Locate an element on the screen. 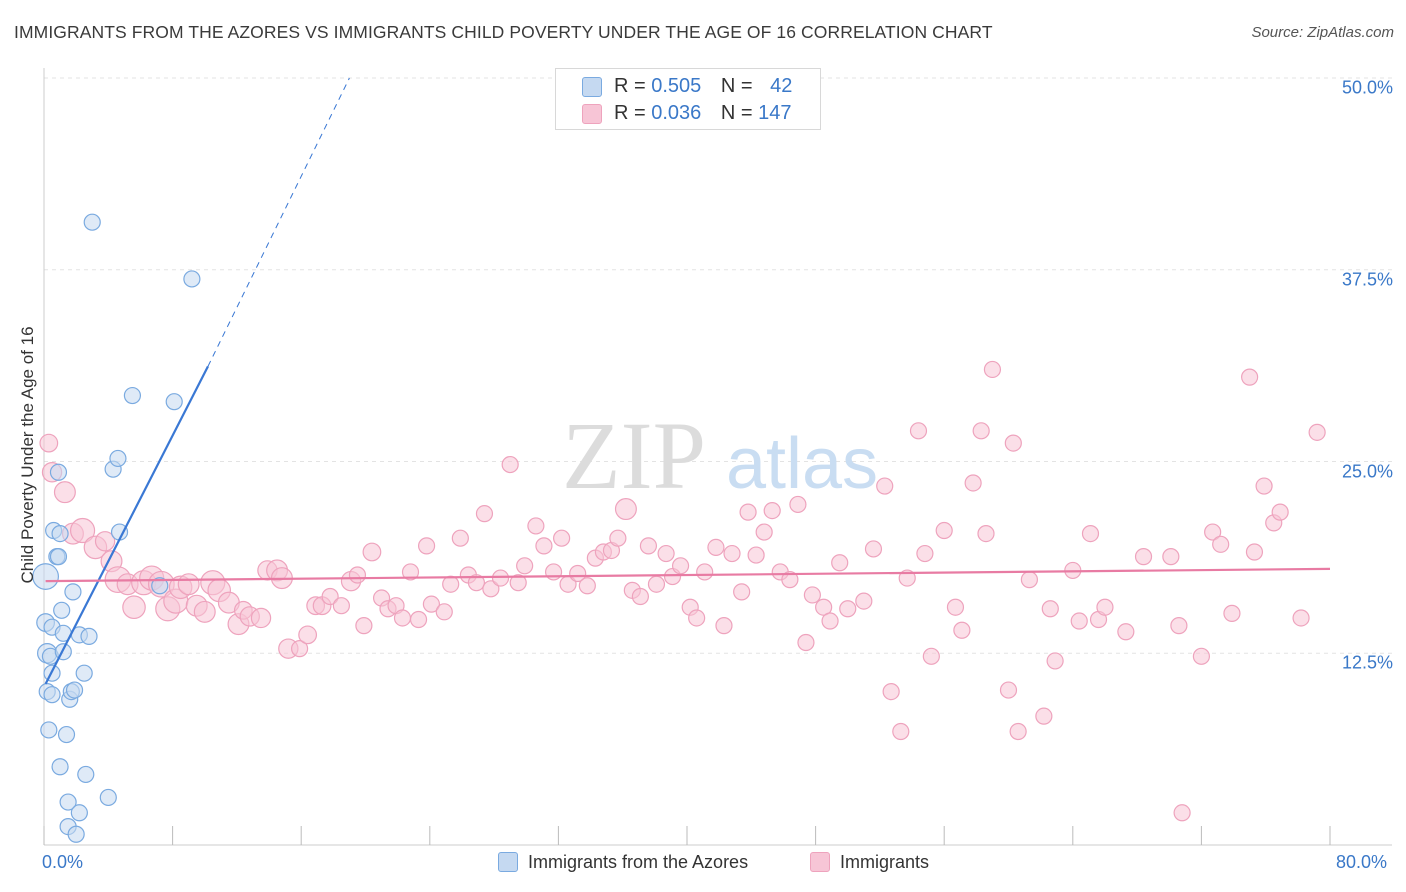 The image size is (1406, 892). watermark-zip: ZIP is located at coordinates (634, 455).